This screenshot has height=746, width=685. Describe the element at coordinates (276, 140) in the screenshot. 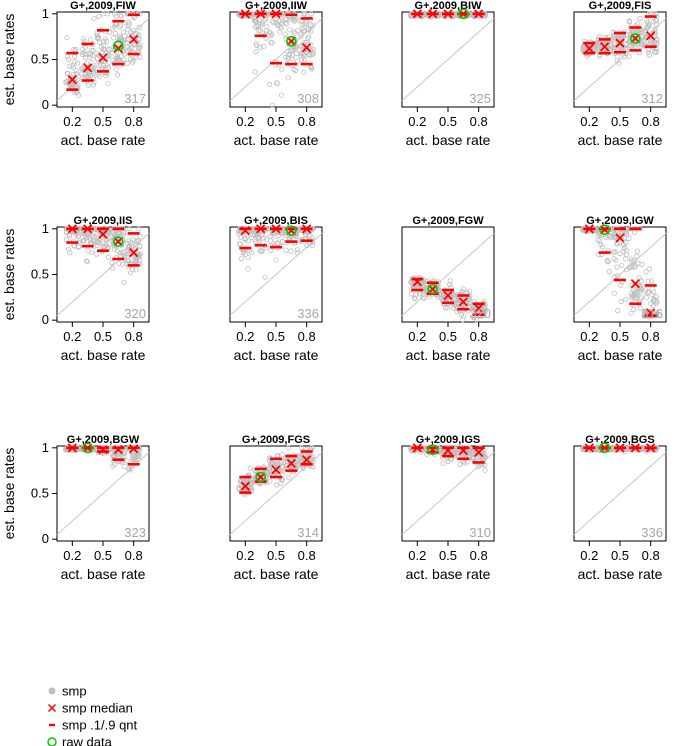

I see `x-axis-label: act. base rate` at that location.